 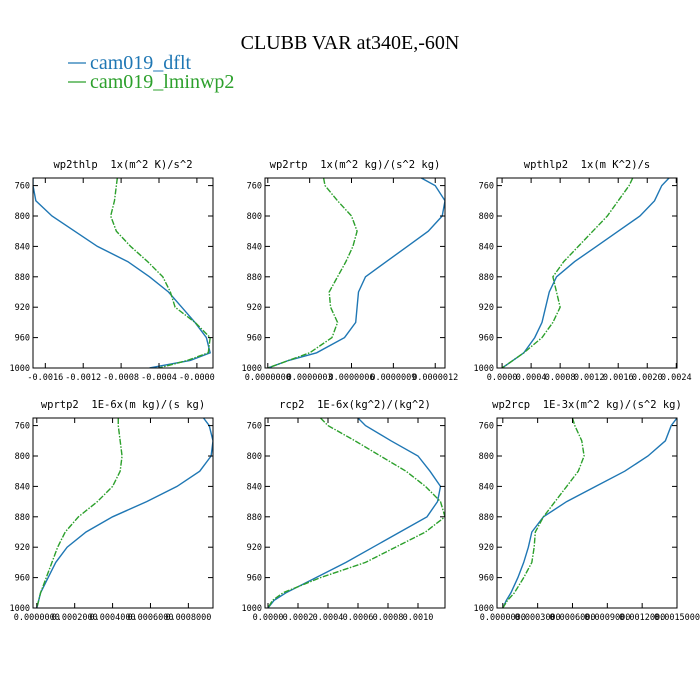 What do you see at coordinates (141, 63) in the screenshot?
I see `legend-label: cam019_dflt` at bounding box center [141, 63].